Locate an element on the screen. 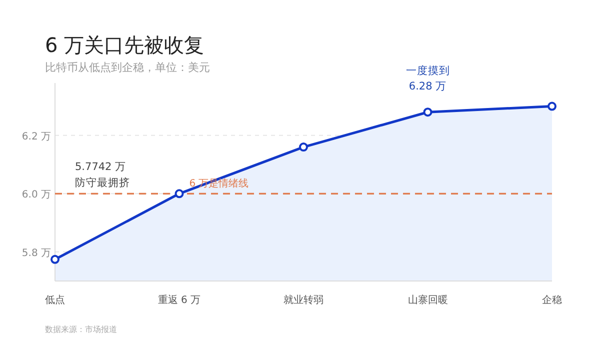 This screenshot has width=600, height=360. x-tick-label: 低点 is located at coordinates (55, 300).